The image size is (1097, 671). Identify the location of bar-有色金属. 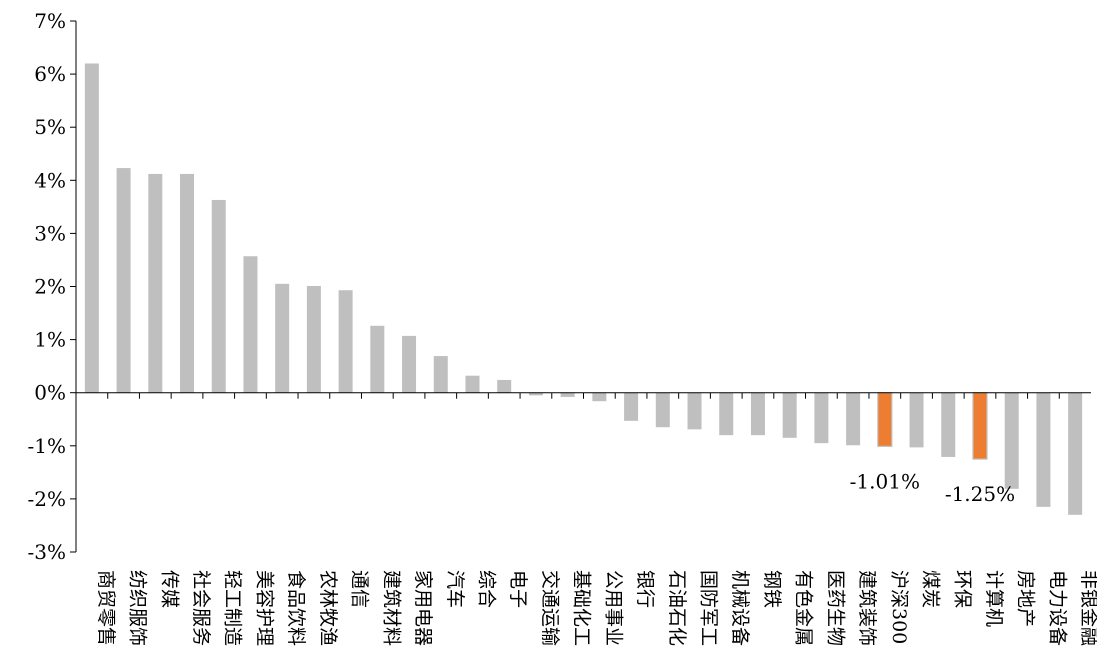
(790, 415).